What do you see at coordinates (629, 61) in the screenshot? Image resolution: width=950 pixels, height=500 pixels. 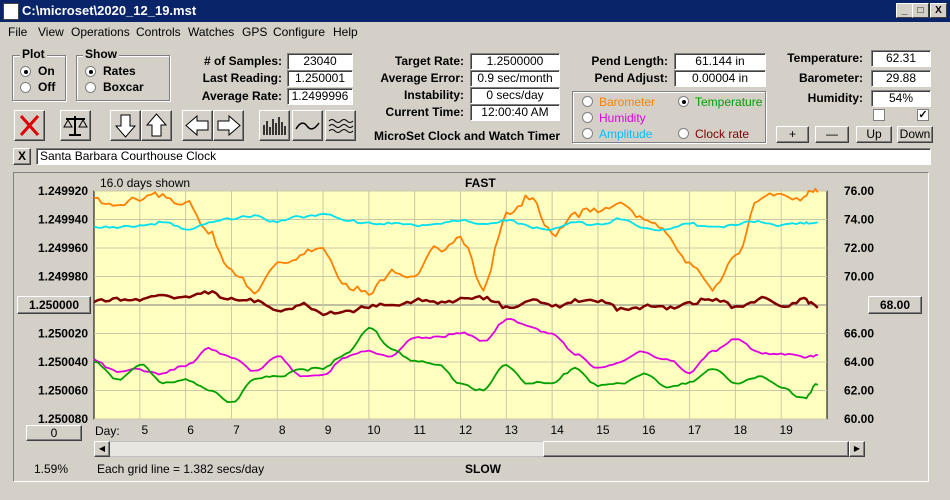 I see `pend-length-label: Pend Length:` at bounding box center [629, 61].